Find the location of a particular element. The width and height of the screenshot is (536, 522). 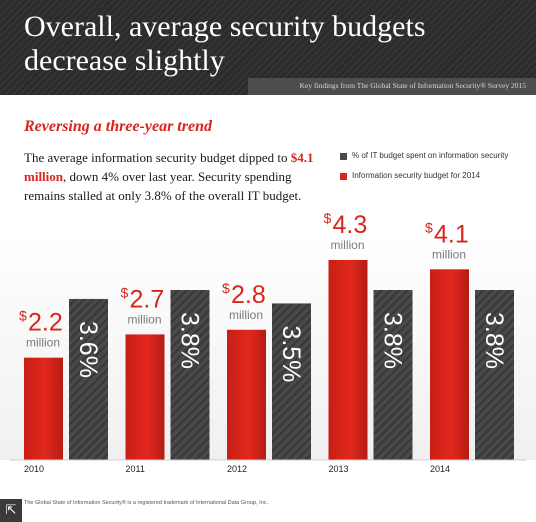

budget-symbol-2011: $ is located at coordinates (125, 292).